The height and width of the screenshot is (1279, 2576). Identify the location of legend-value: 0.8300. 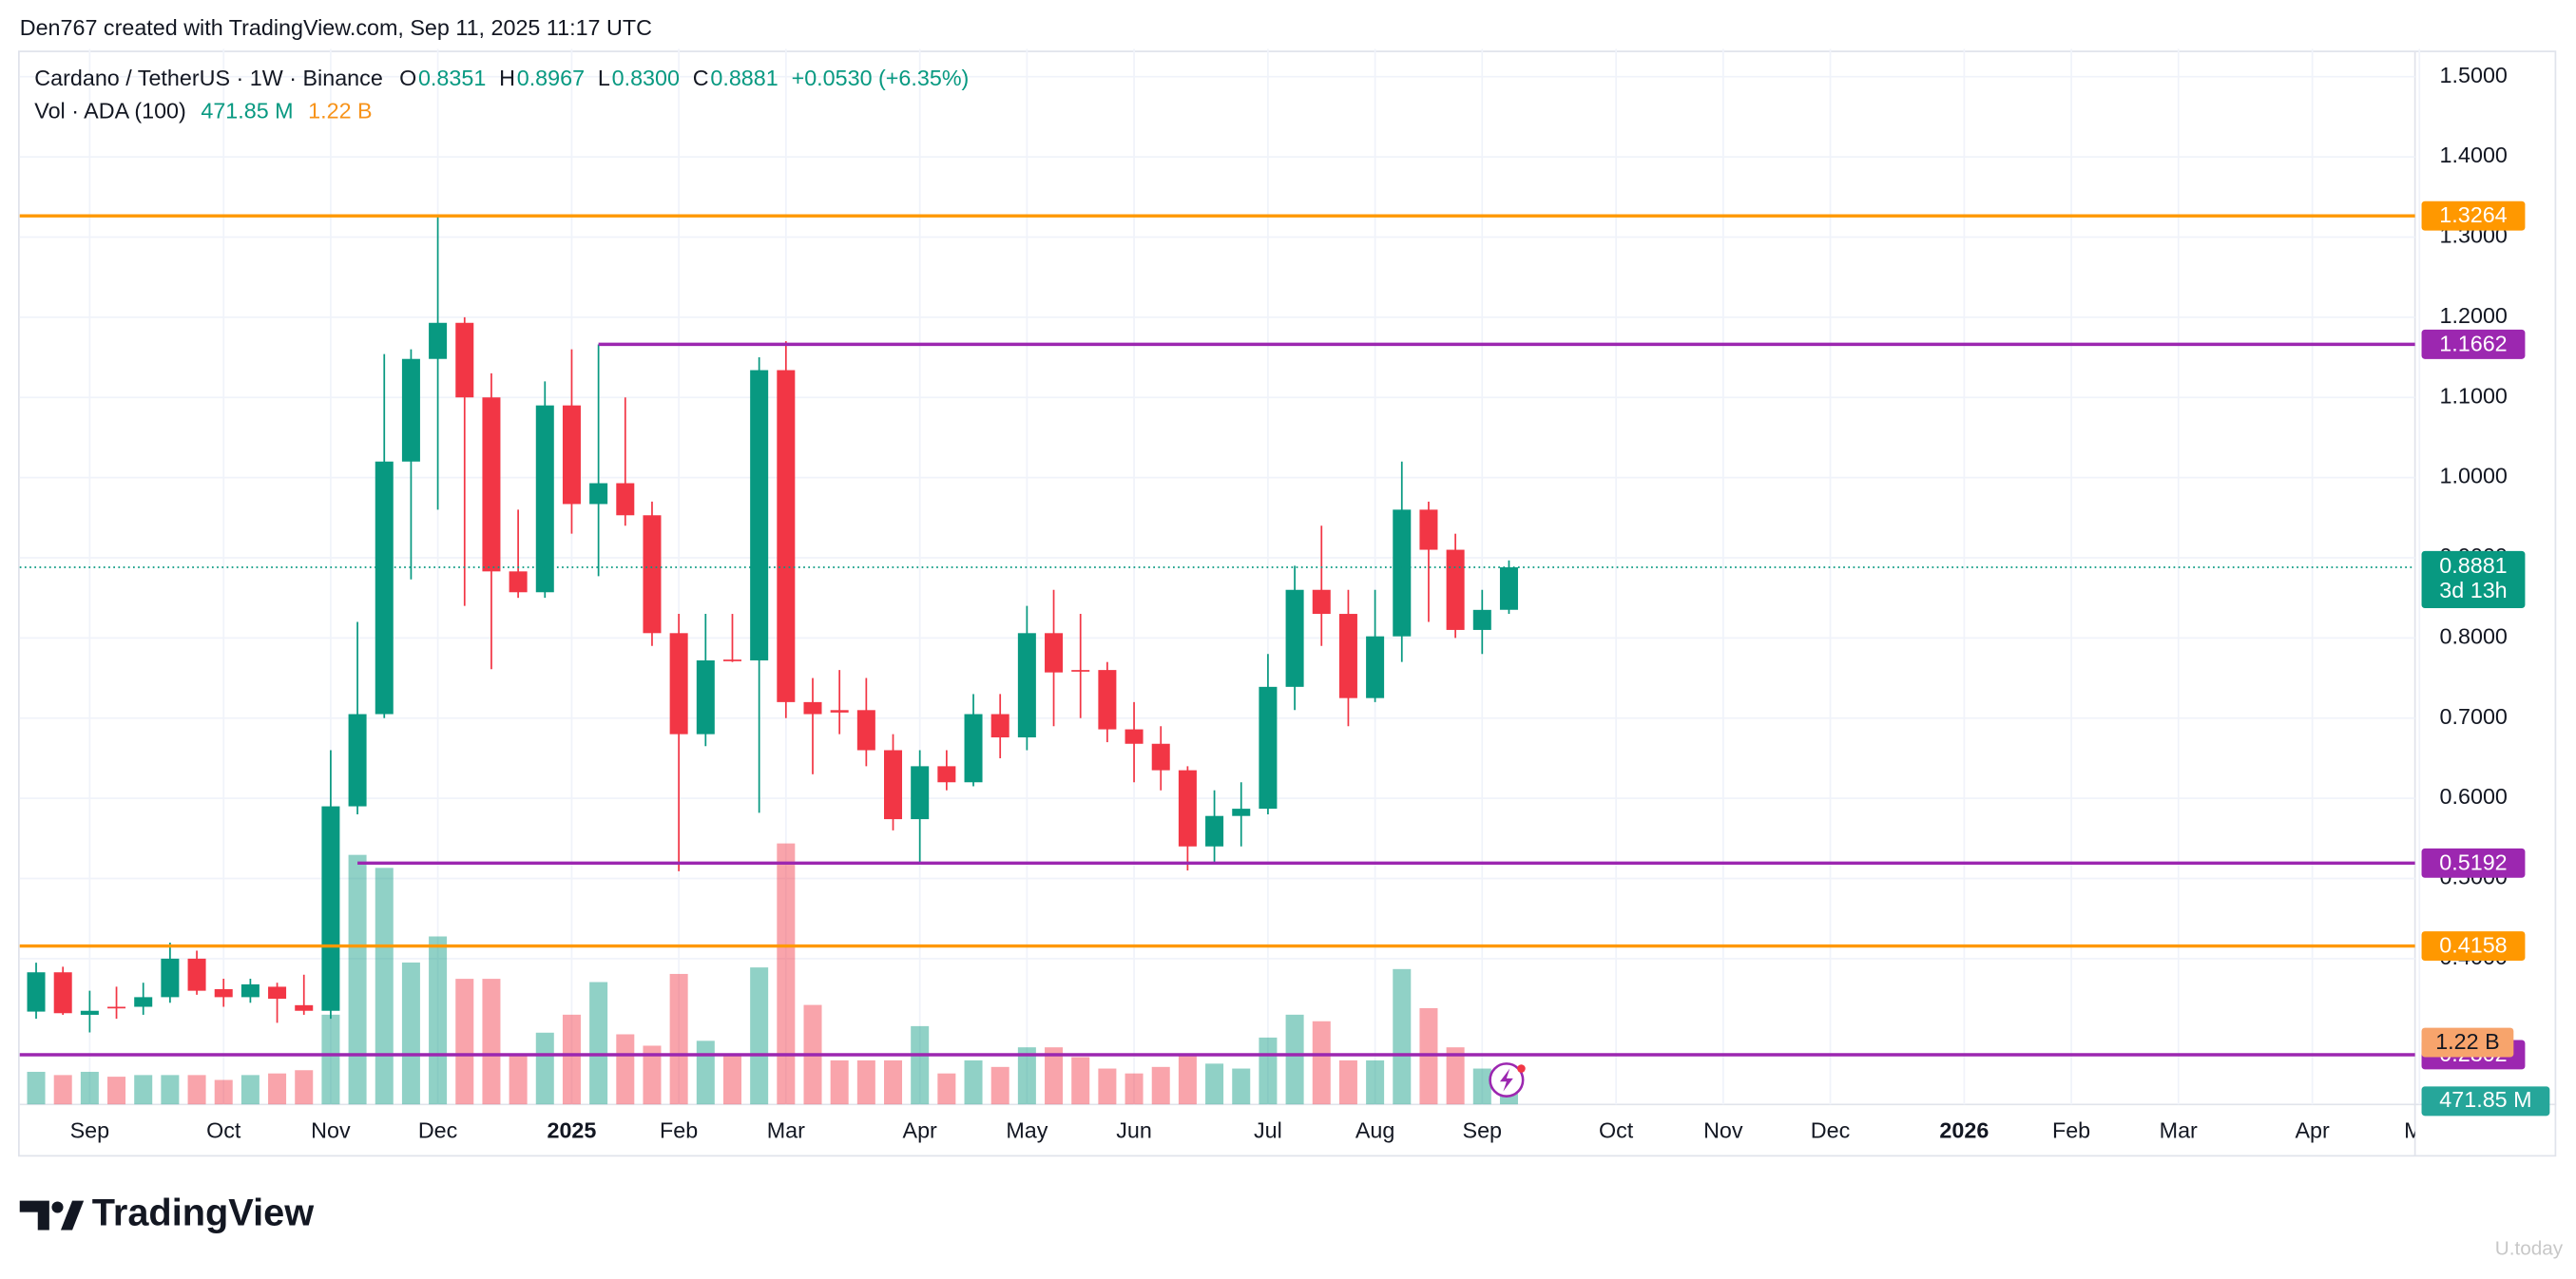
(646, 78).